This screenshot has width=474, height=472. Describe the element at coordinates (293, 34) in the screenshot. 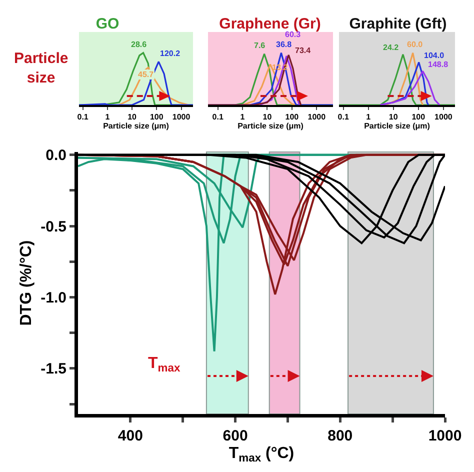

I see `annotation: 60.3` at that location.